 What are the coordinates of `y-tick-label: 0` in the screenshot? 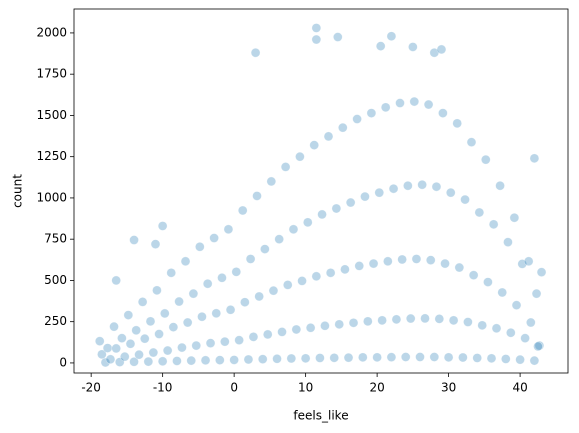 It's located at (63, 362).